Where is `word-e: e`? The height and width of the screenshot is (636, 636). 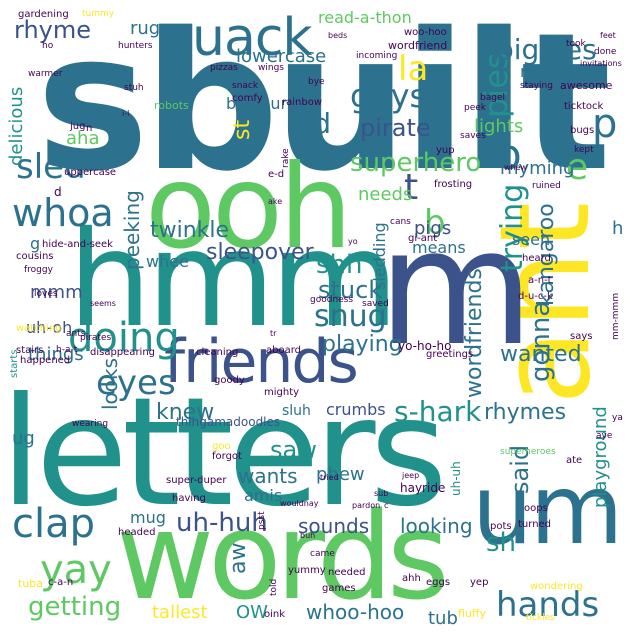 word-e: e is located at coordinates (577, 167).